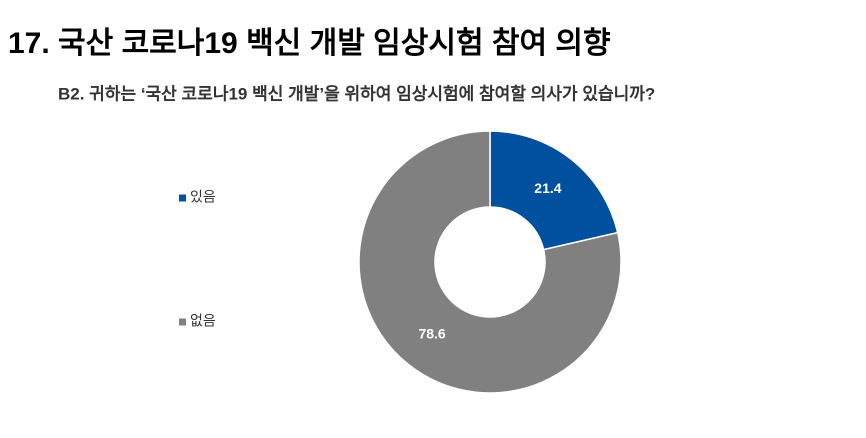  I want to click on donut-slice, so click(554, 190).